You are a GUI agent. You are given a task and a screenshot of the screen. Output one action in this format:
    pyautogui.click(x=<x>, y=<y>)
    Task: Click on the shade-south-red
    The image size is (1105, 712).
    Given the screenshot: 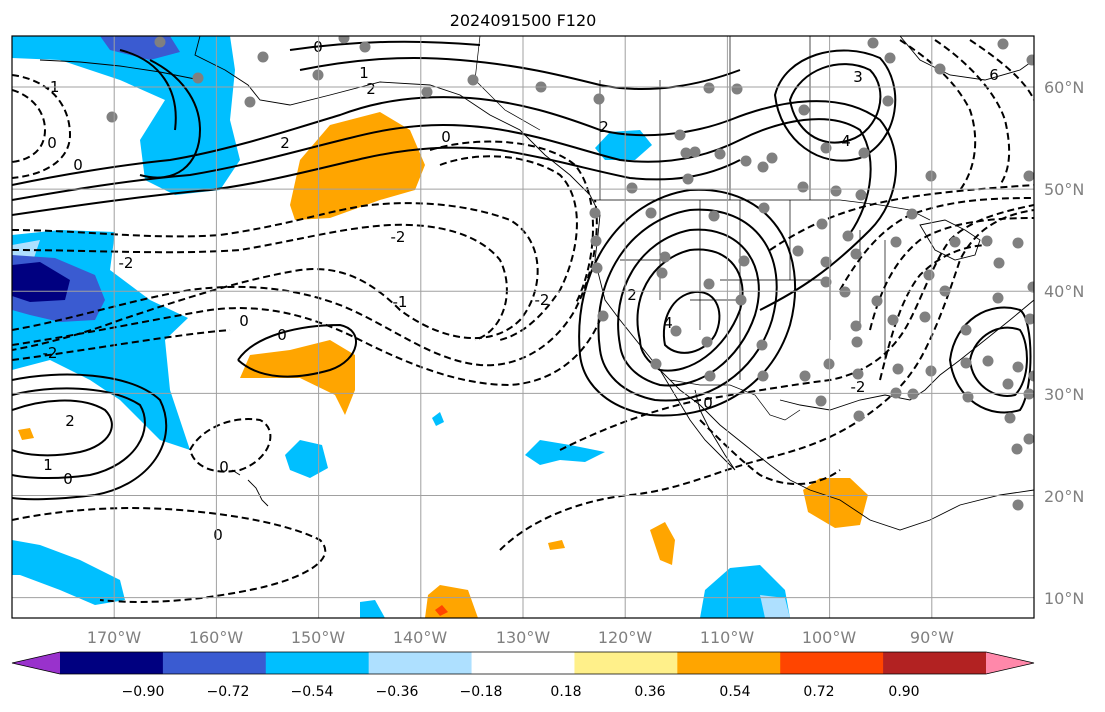 What is the action you would take?
    pyautogui.click(x=441, y=610)
    